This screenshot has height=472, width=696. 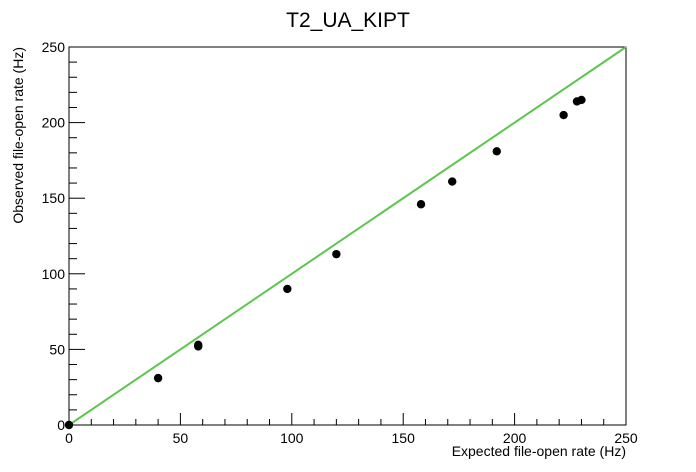 I want to click on chart-title: T2_UA_KIPT, so click(x=348, y=20).